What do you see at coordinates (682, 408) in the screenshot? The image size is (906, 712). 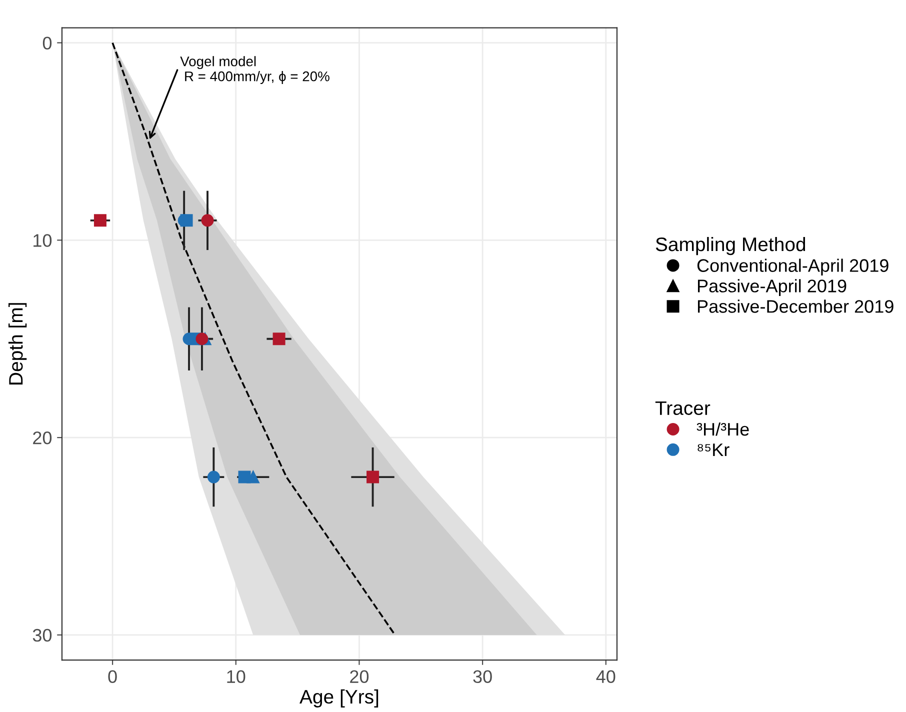 I see `text: Tracer` at bounding box center [682, 408].